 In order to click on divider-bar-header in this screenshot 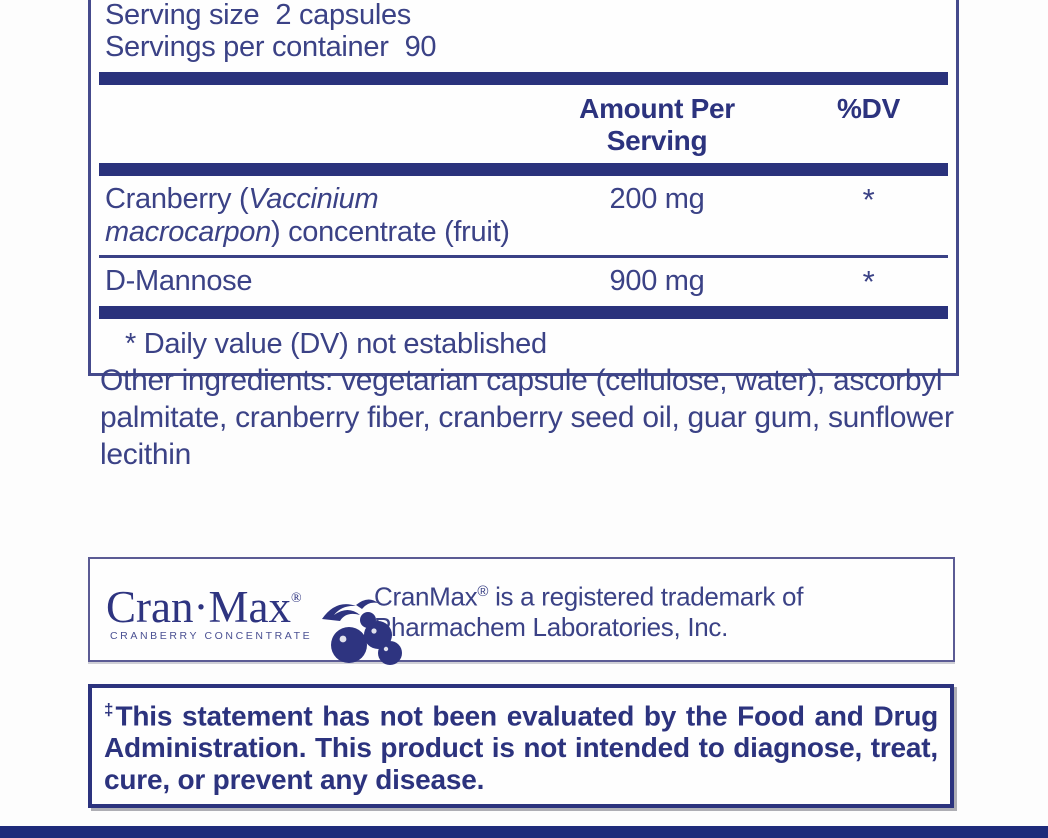, I will do `click(523, 169)`.